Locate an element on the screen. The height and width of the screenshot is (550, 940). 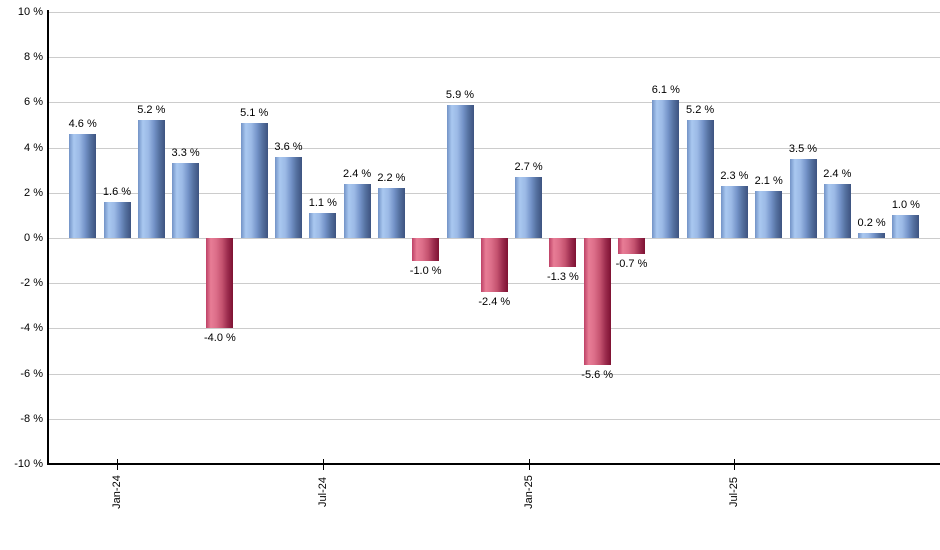
y-tick-label: 0 % is located at coordinates (33, 238).